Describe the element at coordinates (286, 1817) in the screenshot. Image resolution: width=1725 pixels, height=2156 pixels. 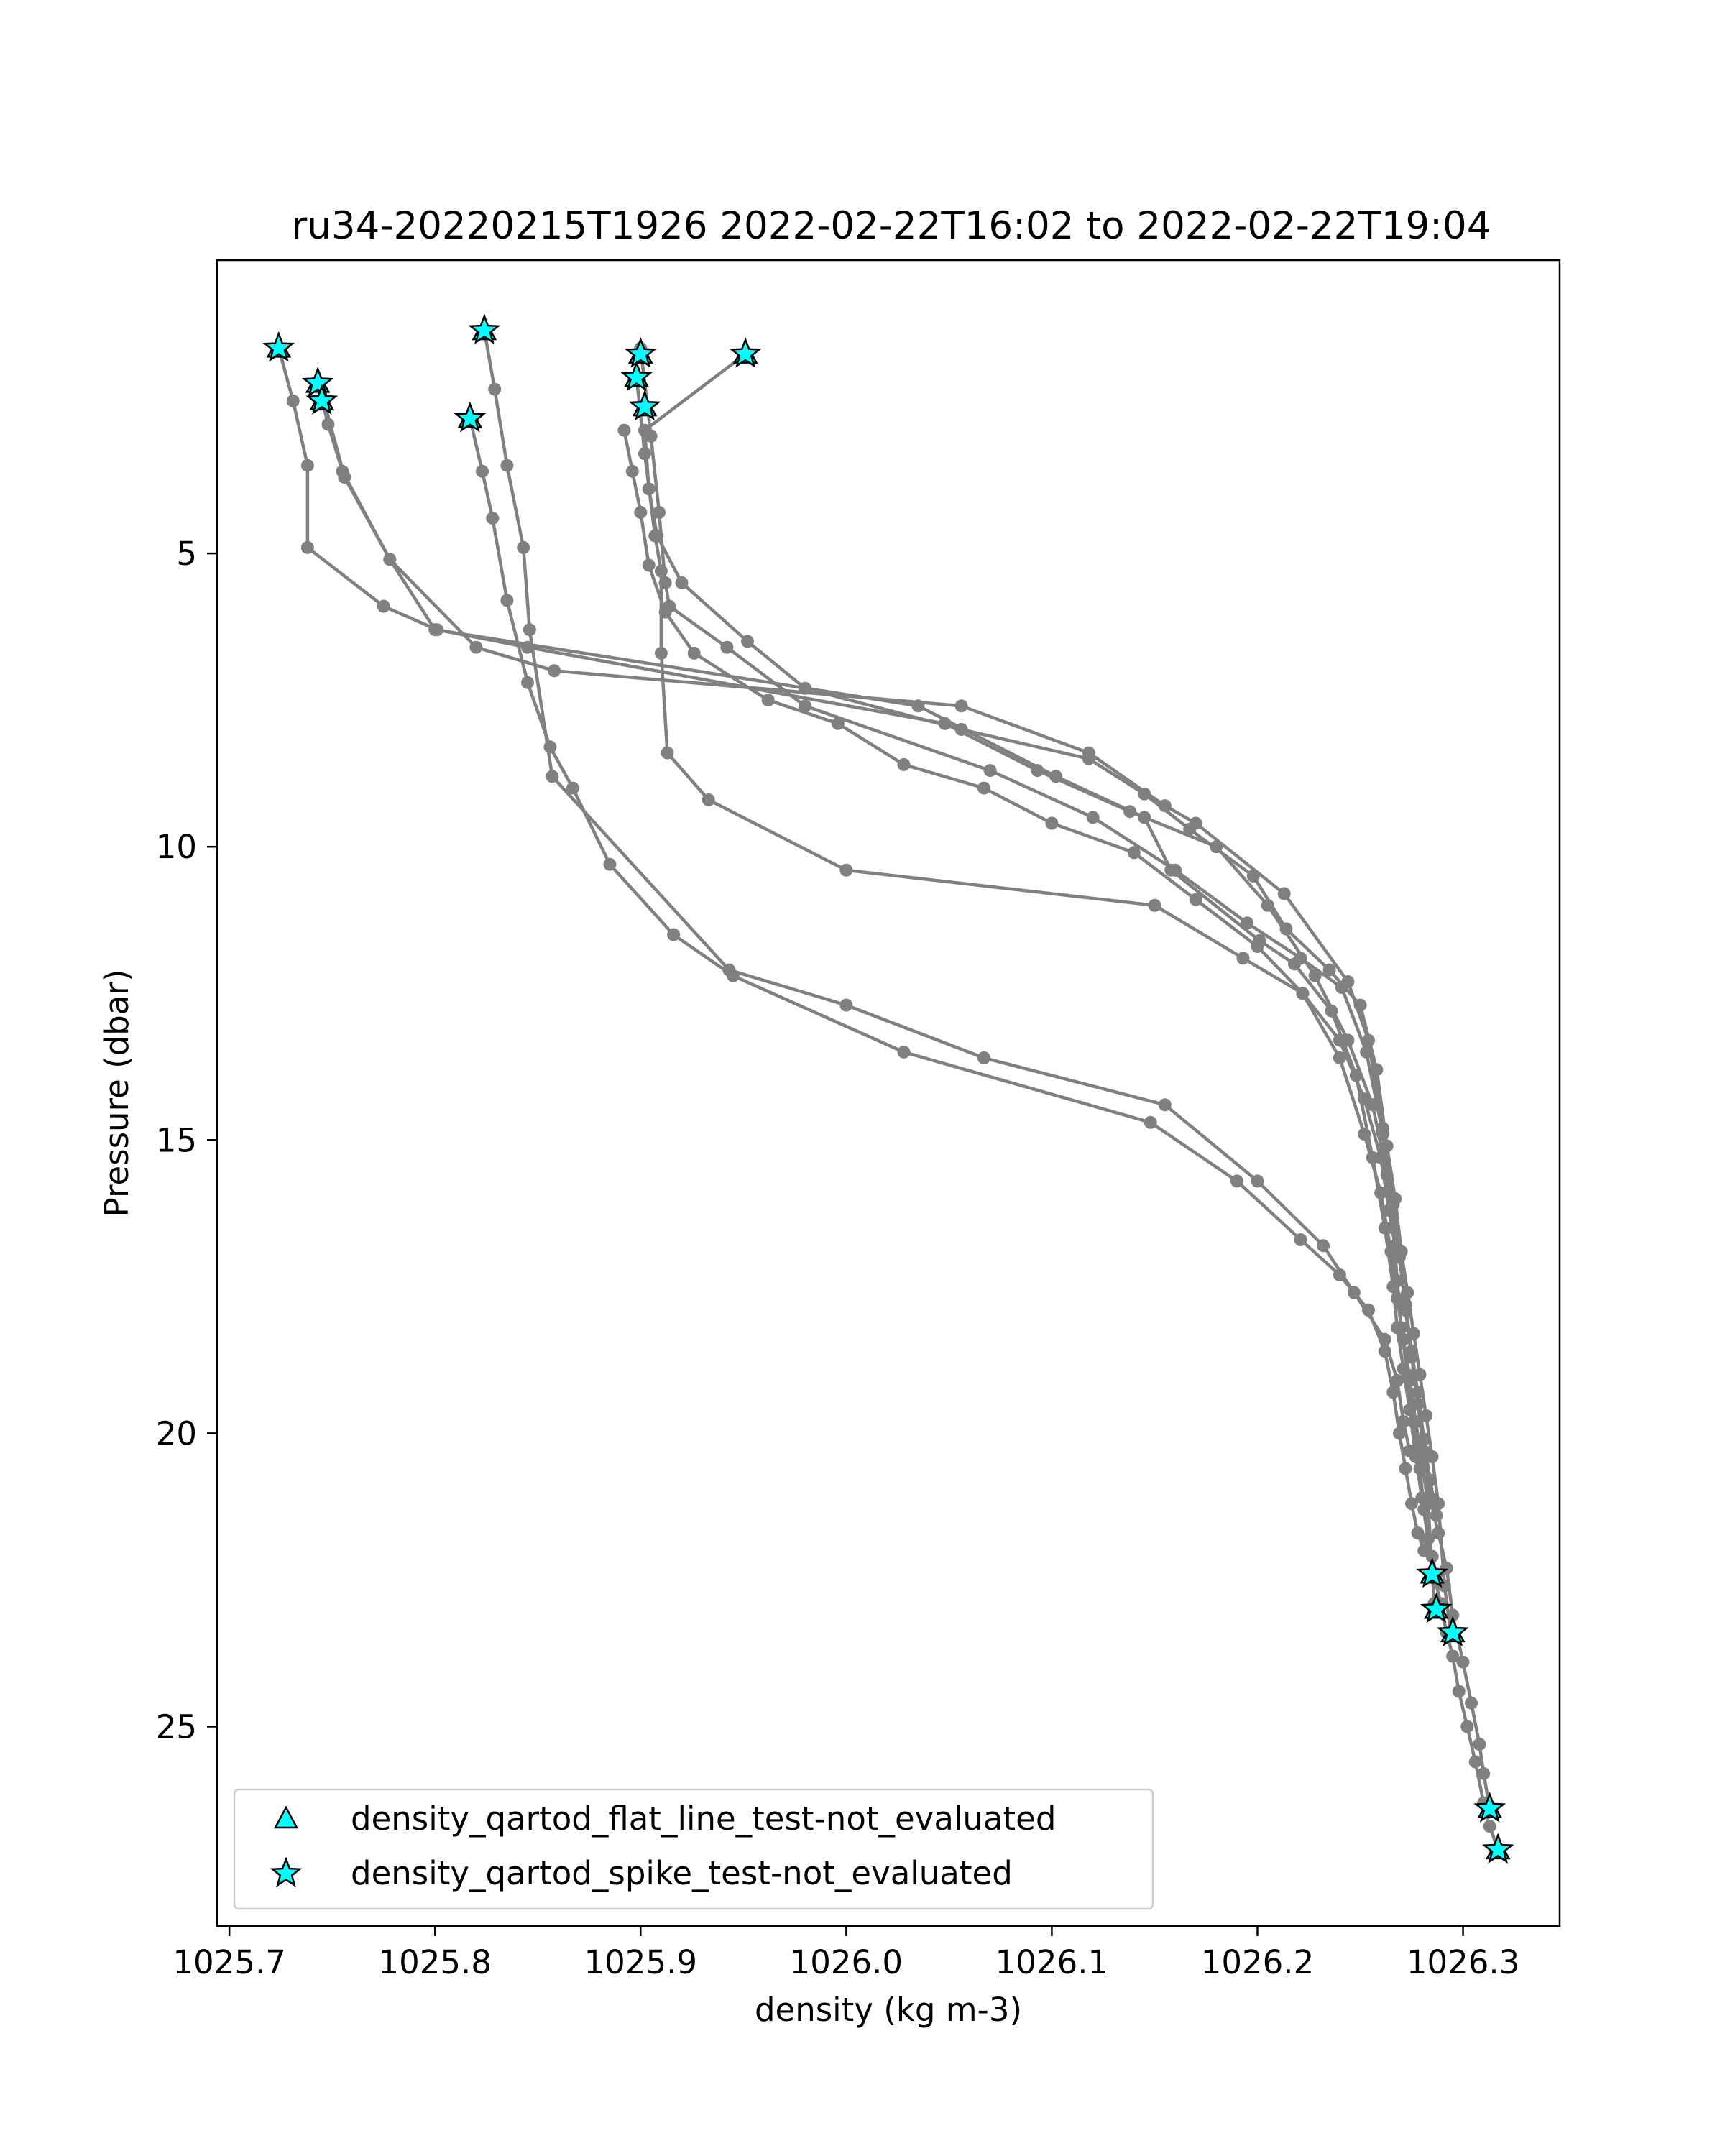
I see `legend-triangle-marker` at that location.